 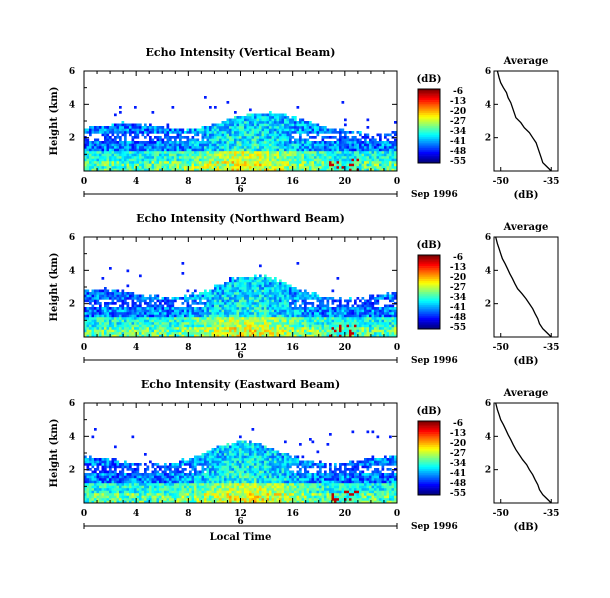 What do you see at coordinates (551, 514) in the screenshot?
I see `profile-x-tick-label: -35` at bounding box center [551, 514].